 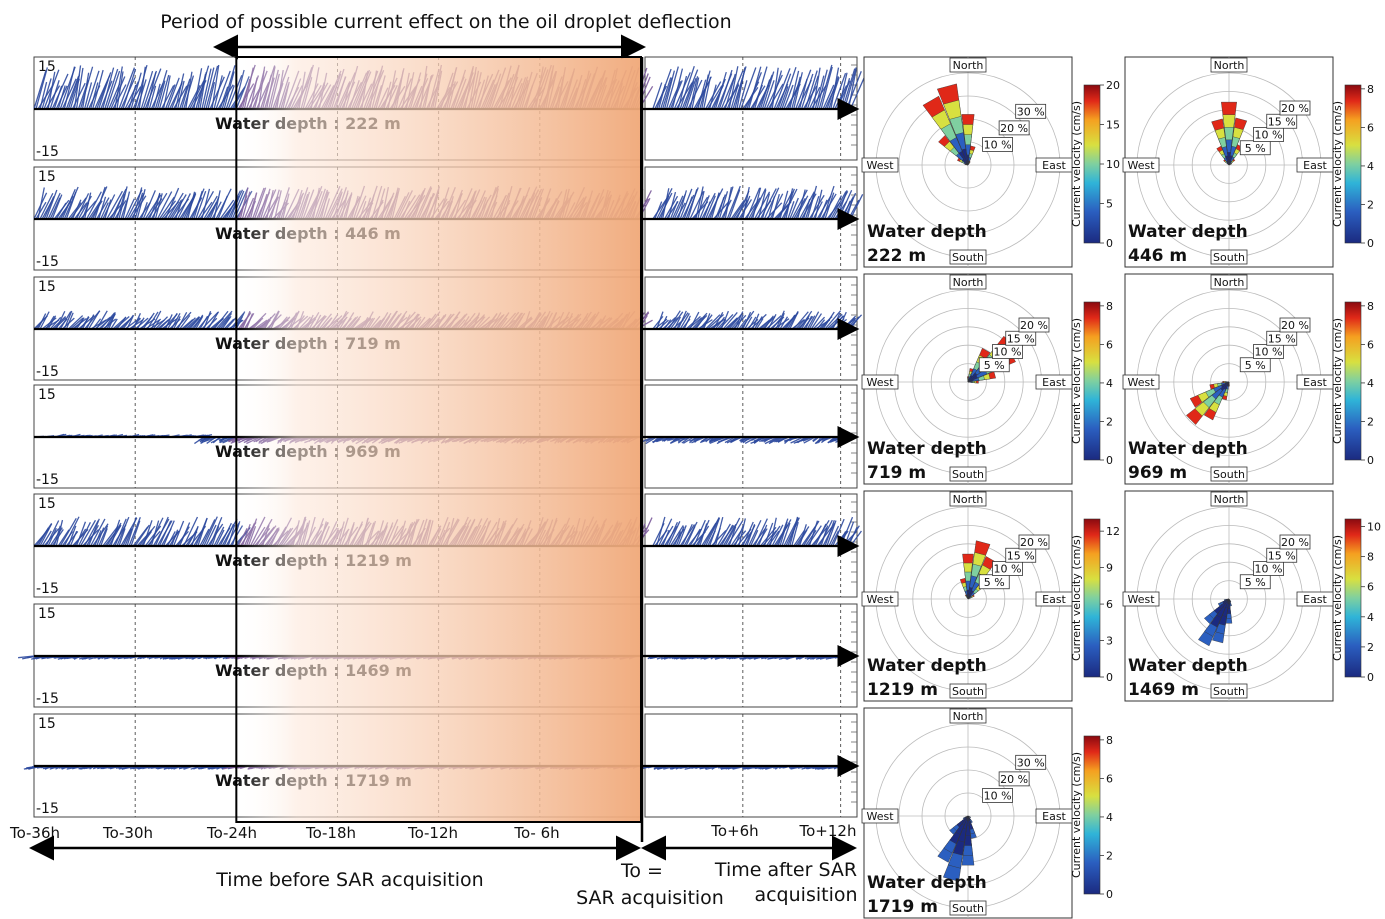 I want to click on time-after-label-1: Time after SAR, so click(x=785, y=870).